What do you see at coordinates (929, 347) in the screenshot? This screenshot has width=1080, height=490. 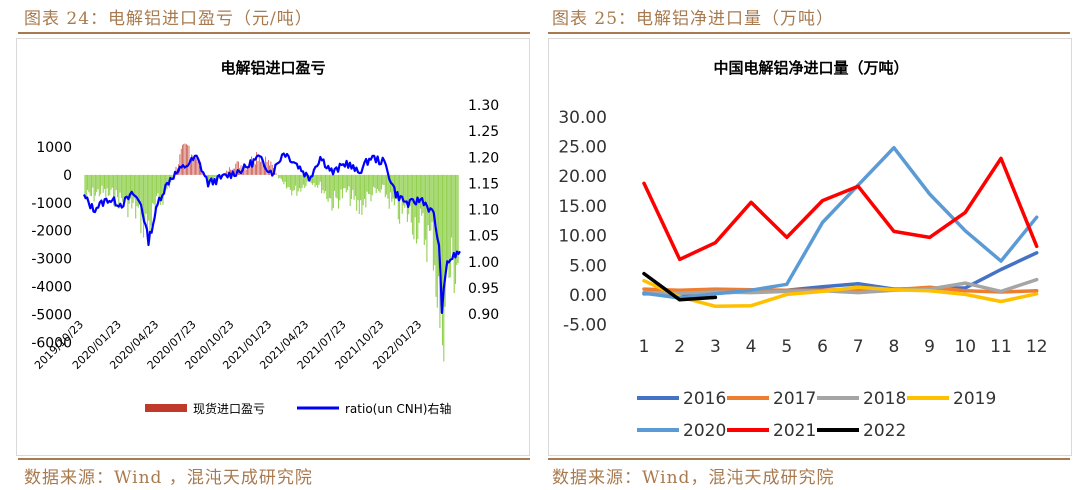 I see `x-tick-label: 9` at bounding box center [929, 347].